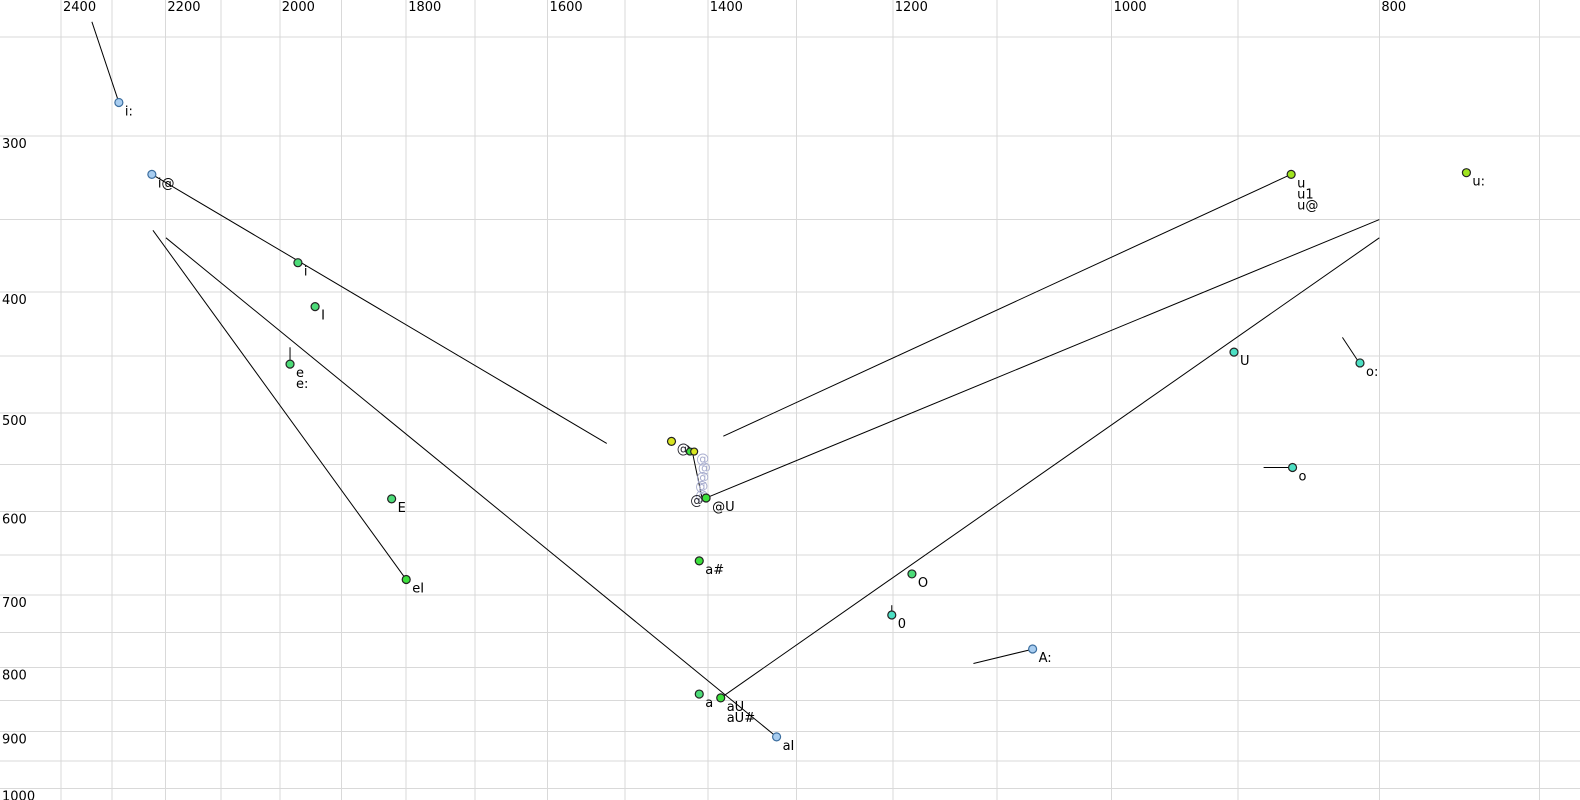  What do you see at coordinates (721, 698) in the screenshot?
I see `vowel-point-aU` at bounding box center [721, 698].